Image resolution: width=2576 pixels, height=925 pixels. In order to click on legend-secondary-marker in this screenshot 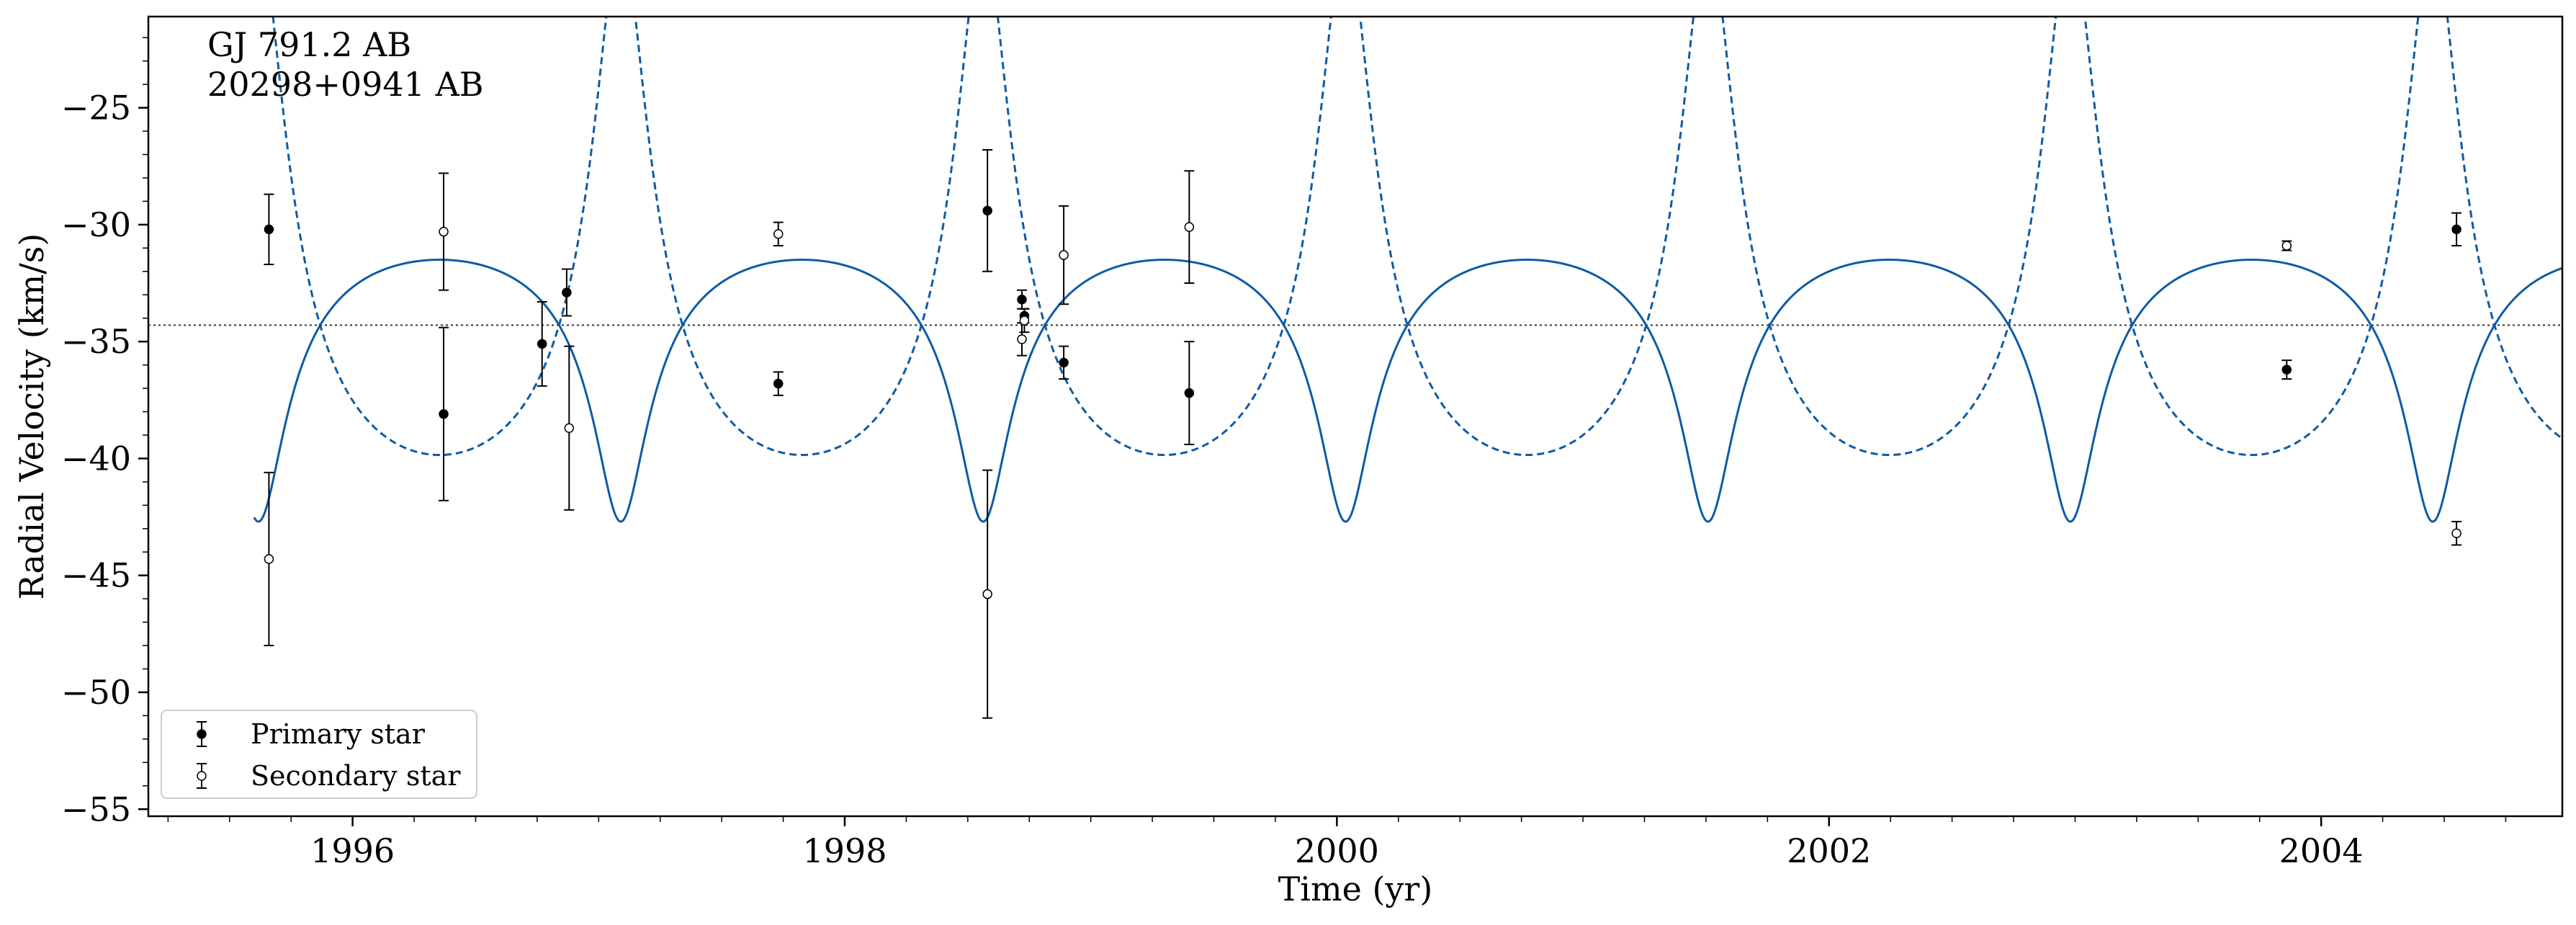, I will do `click(202, 776)`.